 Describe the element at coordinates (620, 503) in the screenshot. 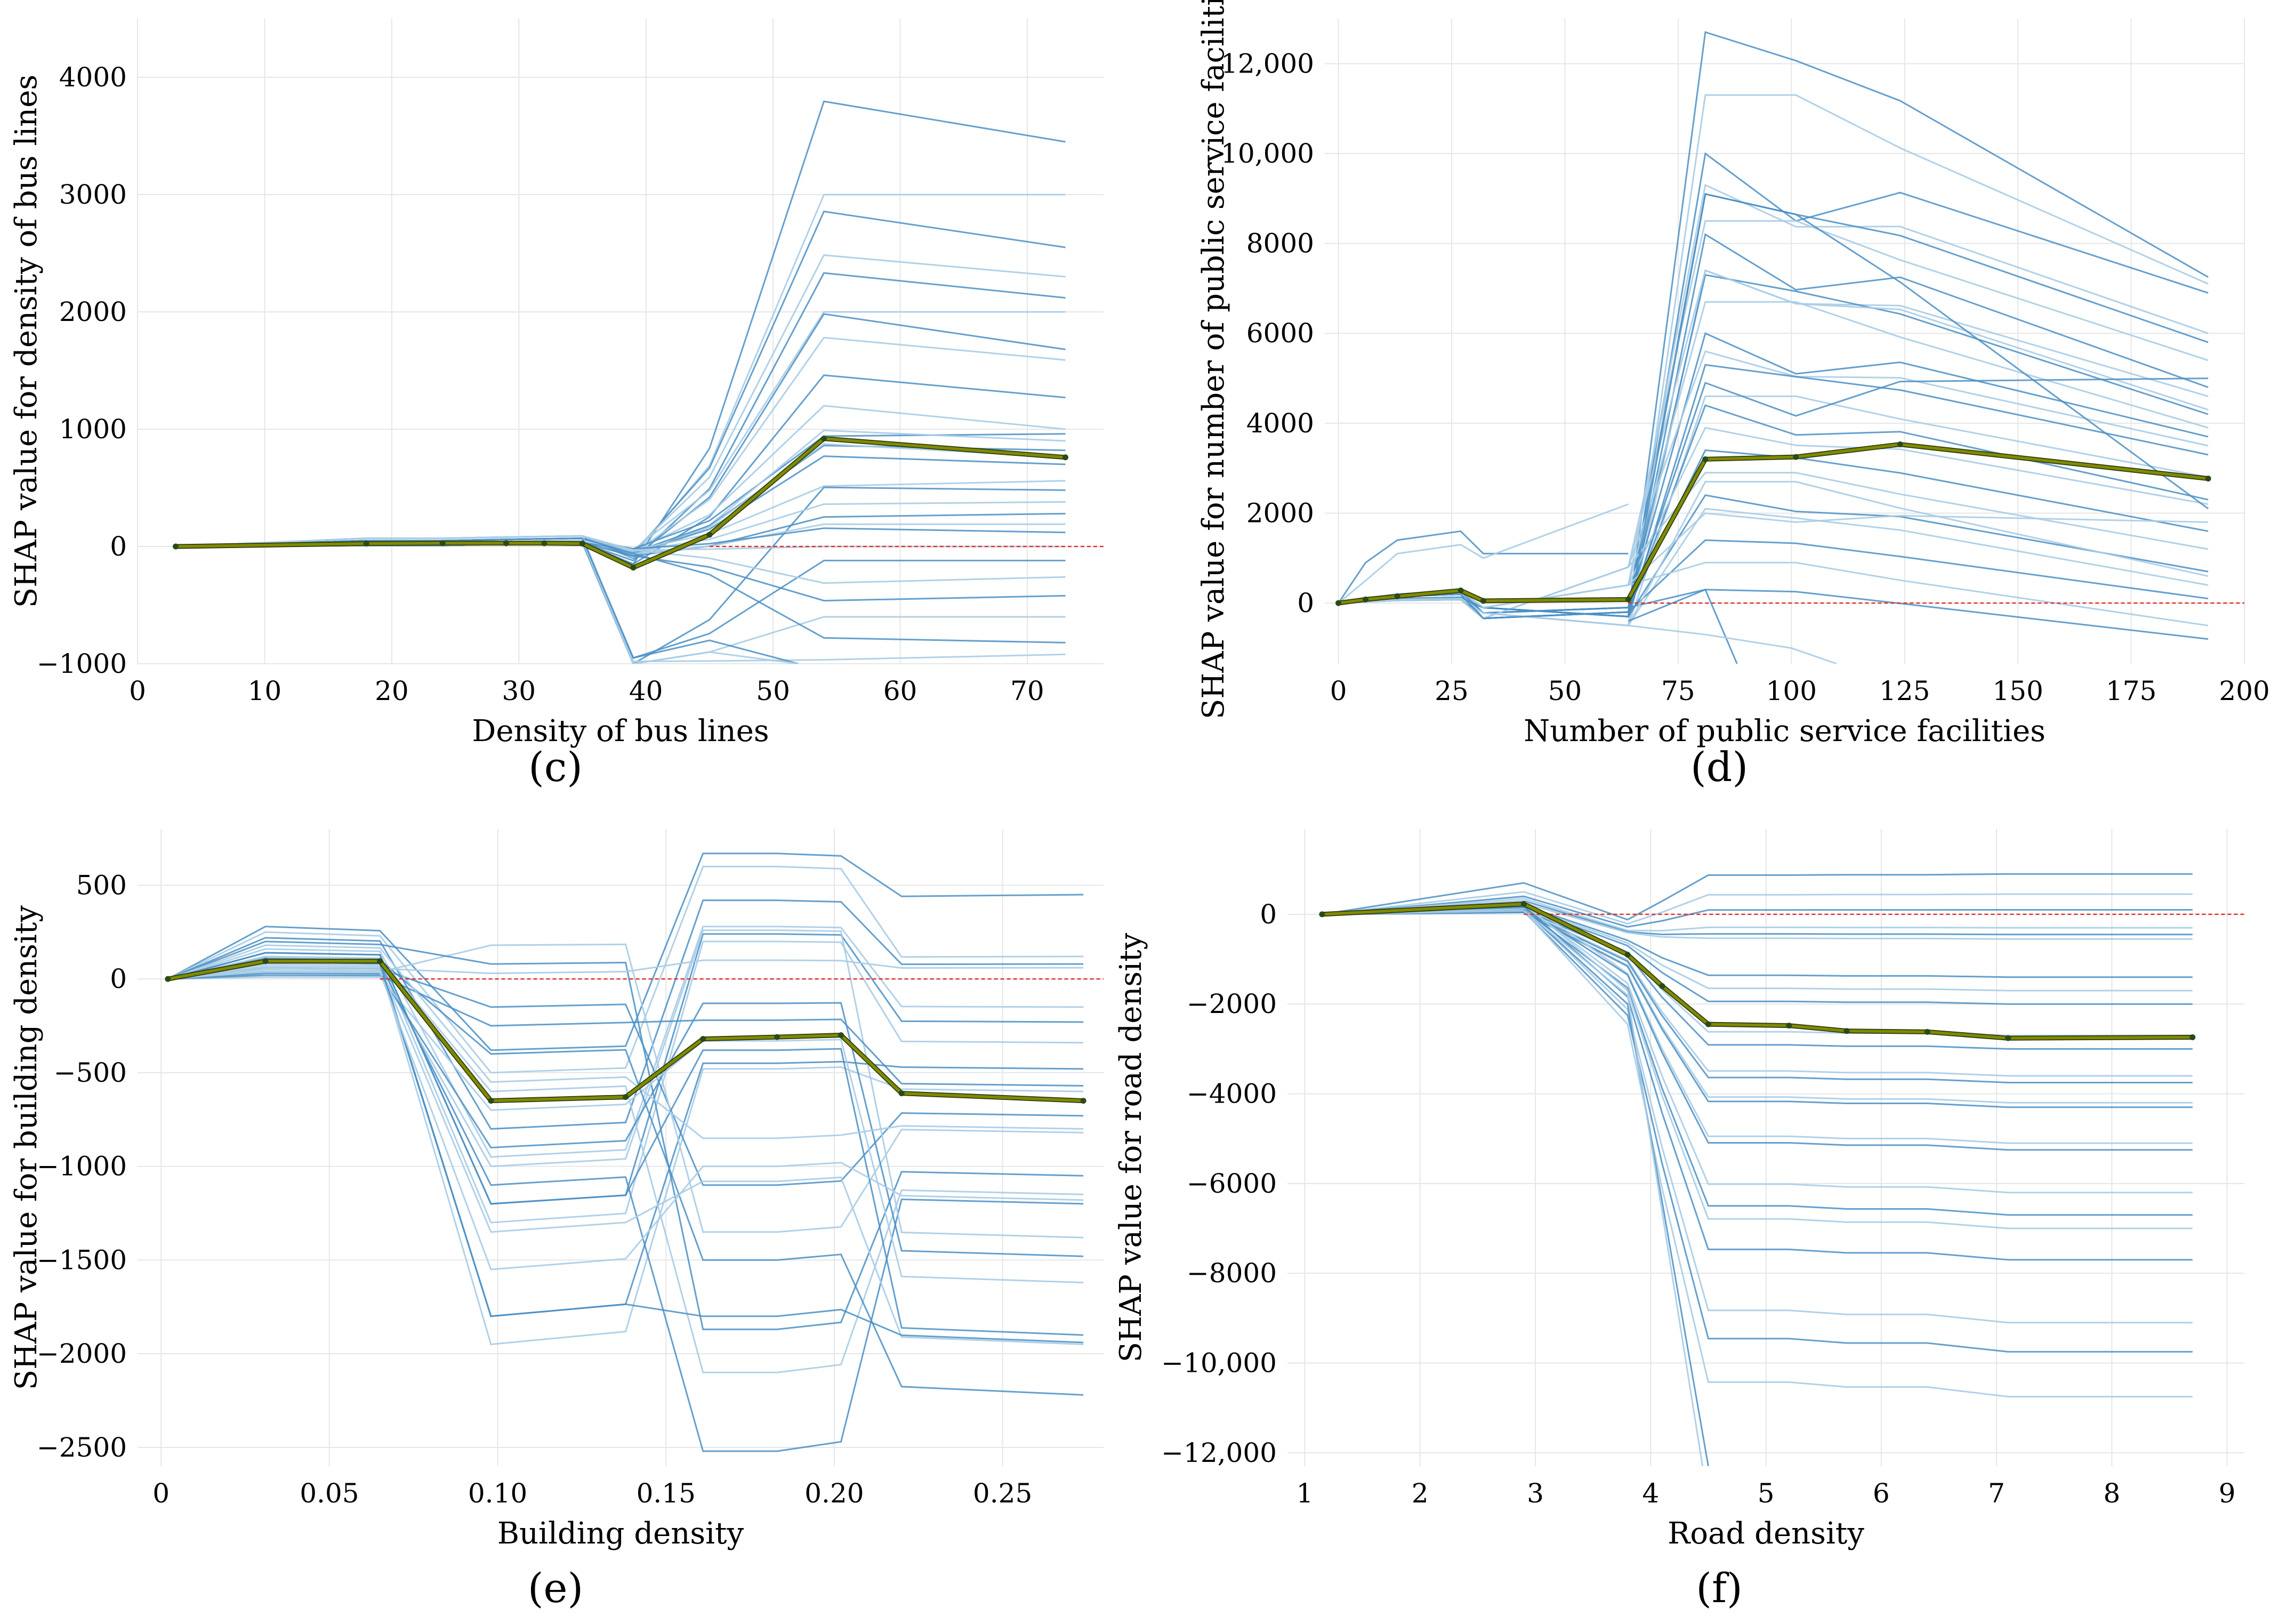

I see `average-line` at that location.